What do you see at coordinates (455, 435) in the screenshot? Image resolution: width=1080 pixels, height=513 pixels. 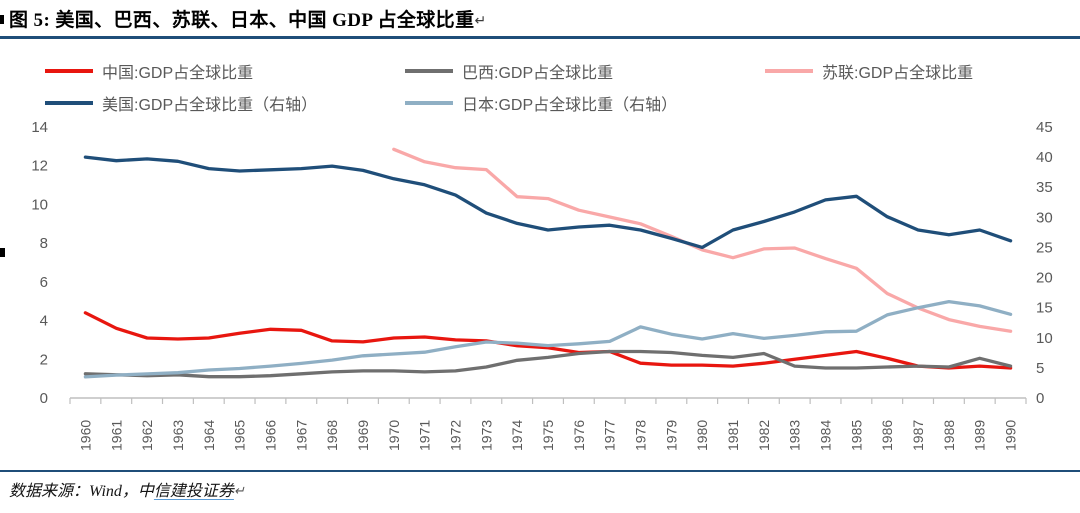 I see `x-tick-label: 1972` at bounding box center [455, 435].